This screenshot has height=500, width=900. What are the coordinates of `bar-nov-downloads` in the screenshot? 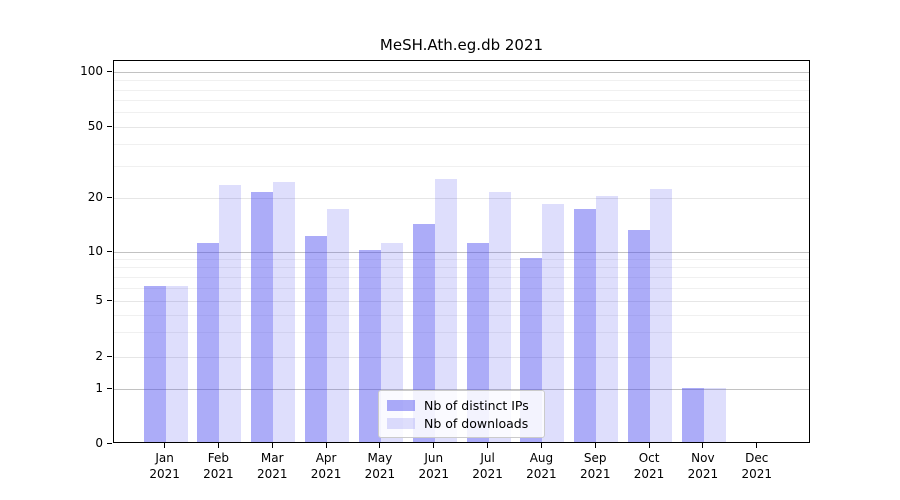 It's located at (714, 414).